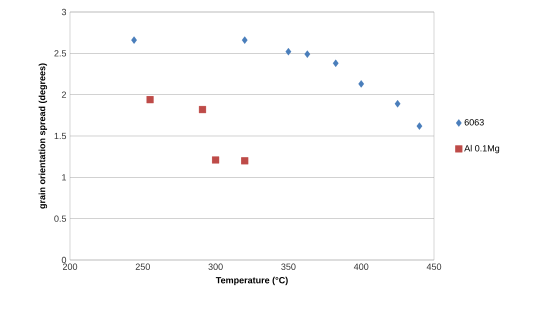 The image size is (550, 322). Describe the element at coordinates (482, 149) in the screenshot. I see `legend-label: Al 0.1Mg` at that location.